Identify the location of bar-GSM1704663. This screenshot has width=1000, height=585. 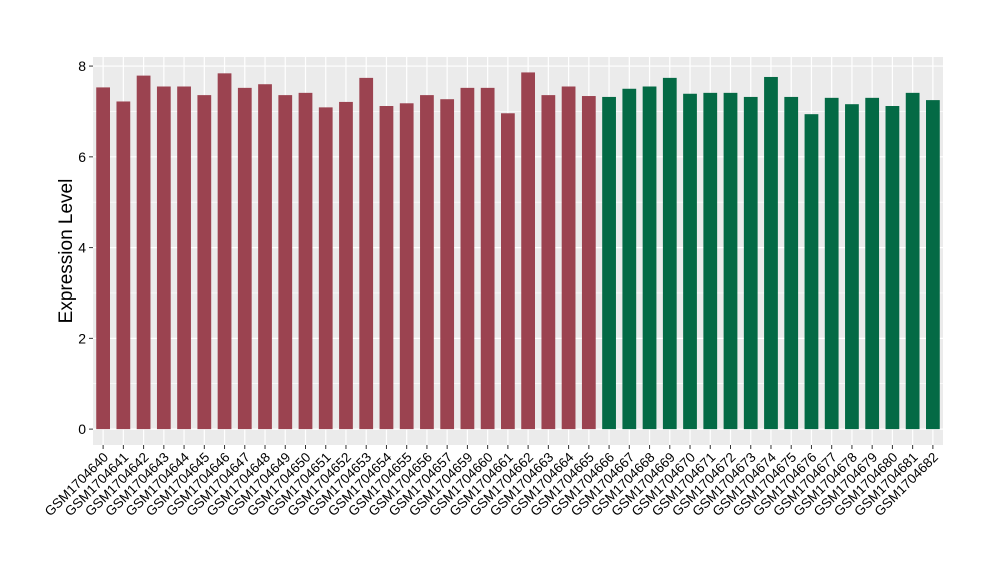
(548, 262).